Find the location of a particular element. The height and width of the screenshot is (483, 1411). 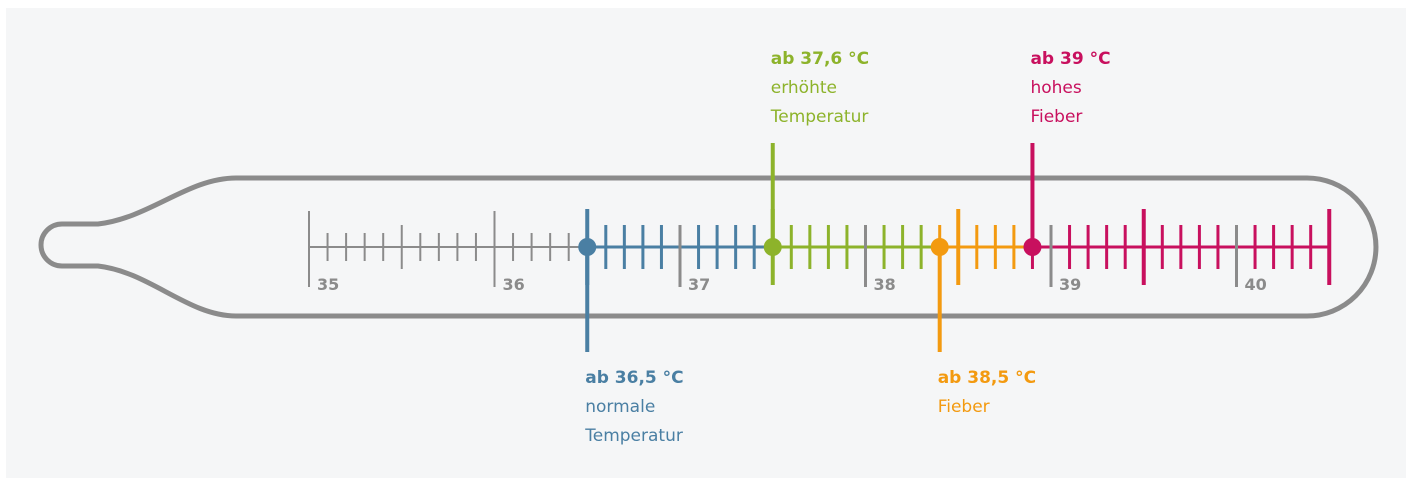

tick-label: 39 is located at coordinates (1070, 284).